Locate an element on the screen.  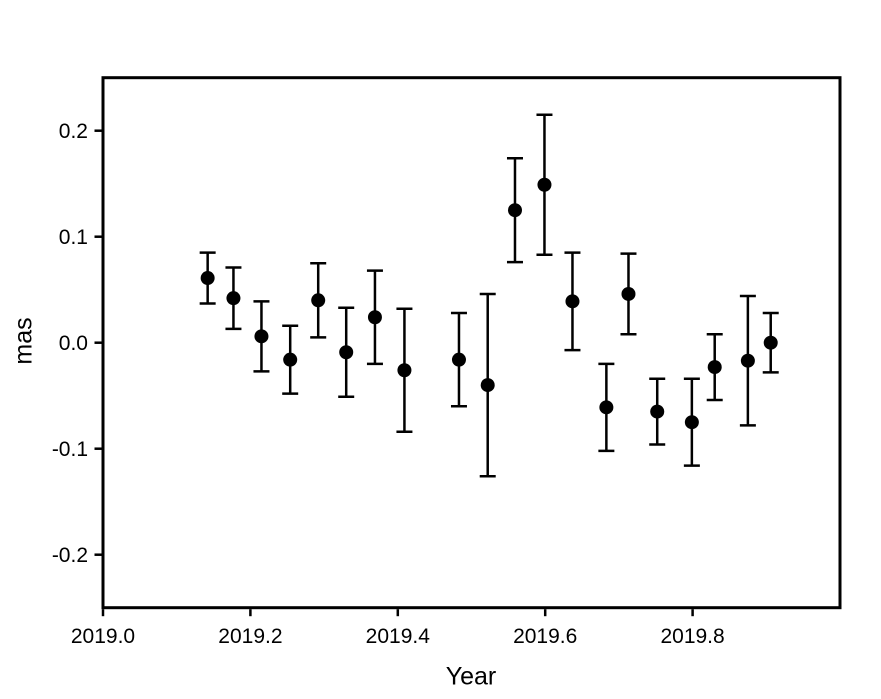
y-tick-label: -0.2 is located at coordinates (70, 555).